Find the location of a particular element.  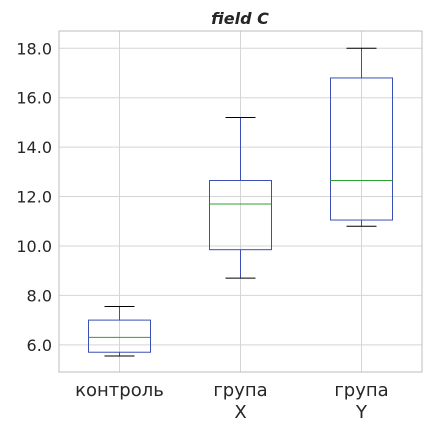

y-tick-label: 10.0 is located at coordinates (34, 246).